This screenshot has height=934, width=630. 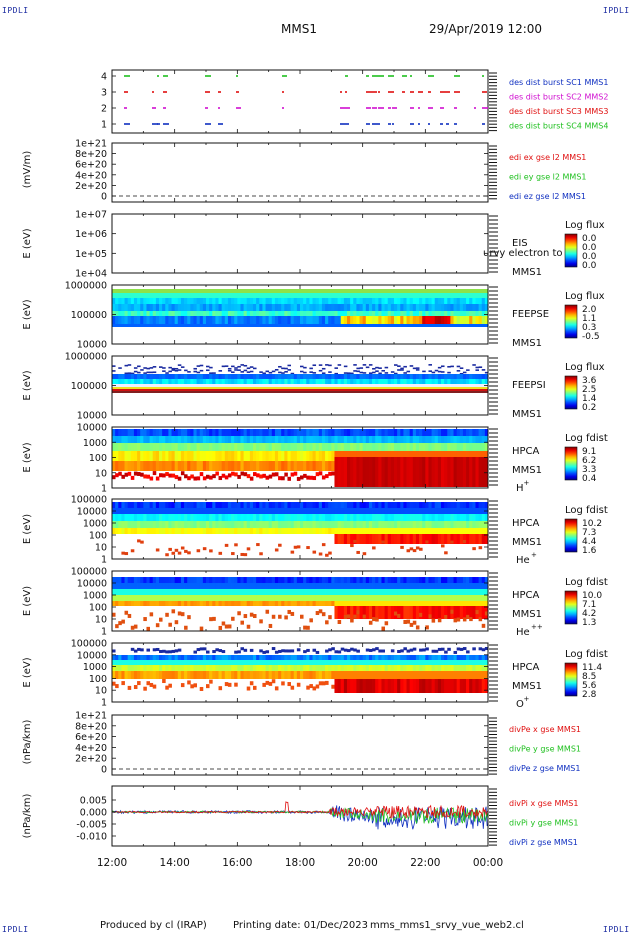 I want to click on hpca_he-ytick-label: 1, so click(x=104, y=560).